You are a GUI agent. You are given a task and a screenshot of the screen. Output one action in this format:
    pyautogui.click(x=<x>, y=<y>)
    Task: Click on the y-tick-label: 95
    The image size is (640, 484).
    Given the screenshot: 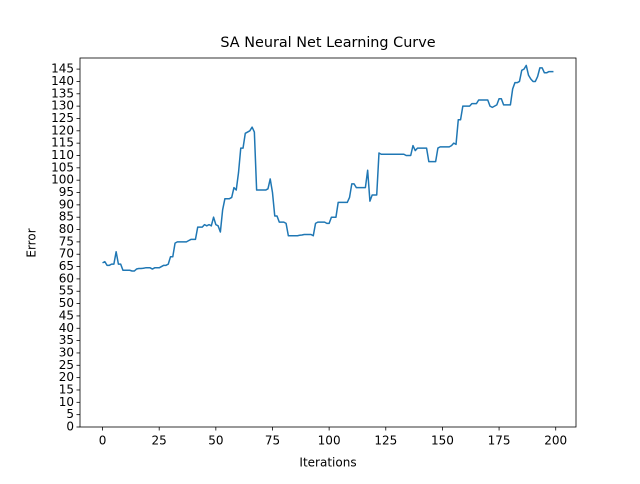 What is the action you would take?
    pyautogui.click(x=66, y=192)
    